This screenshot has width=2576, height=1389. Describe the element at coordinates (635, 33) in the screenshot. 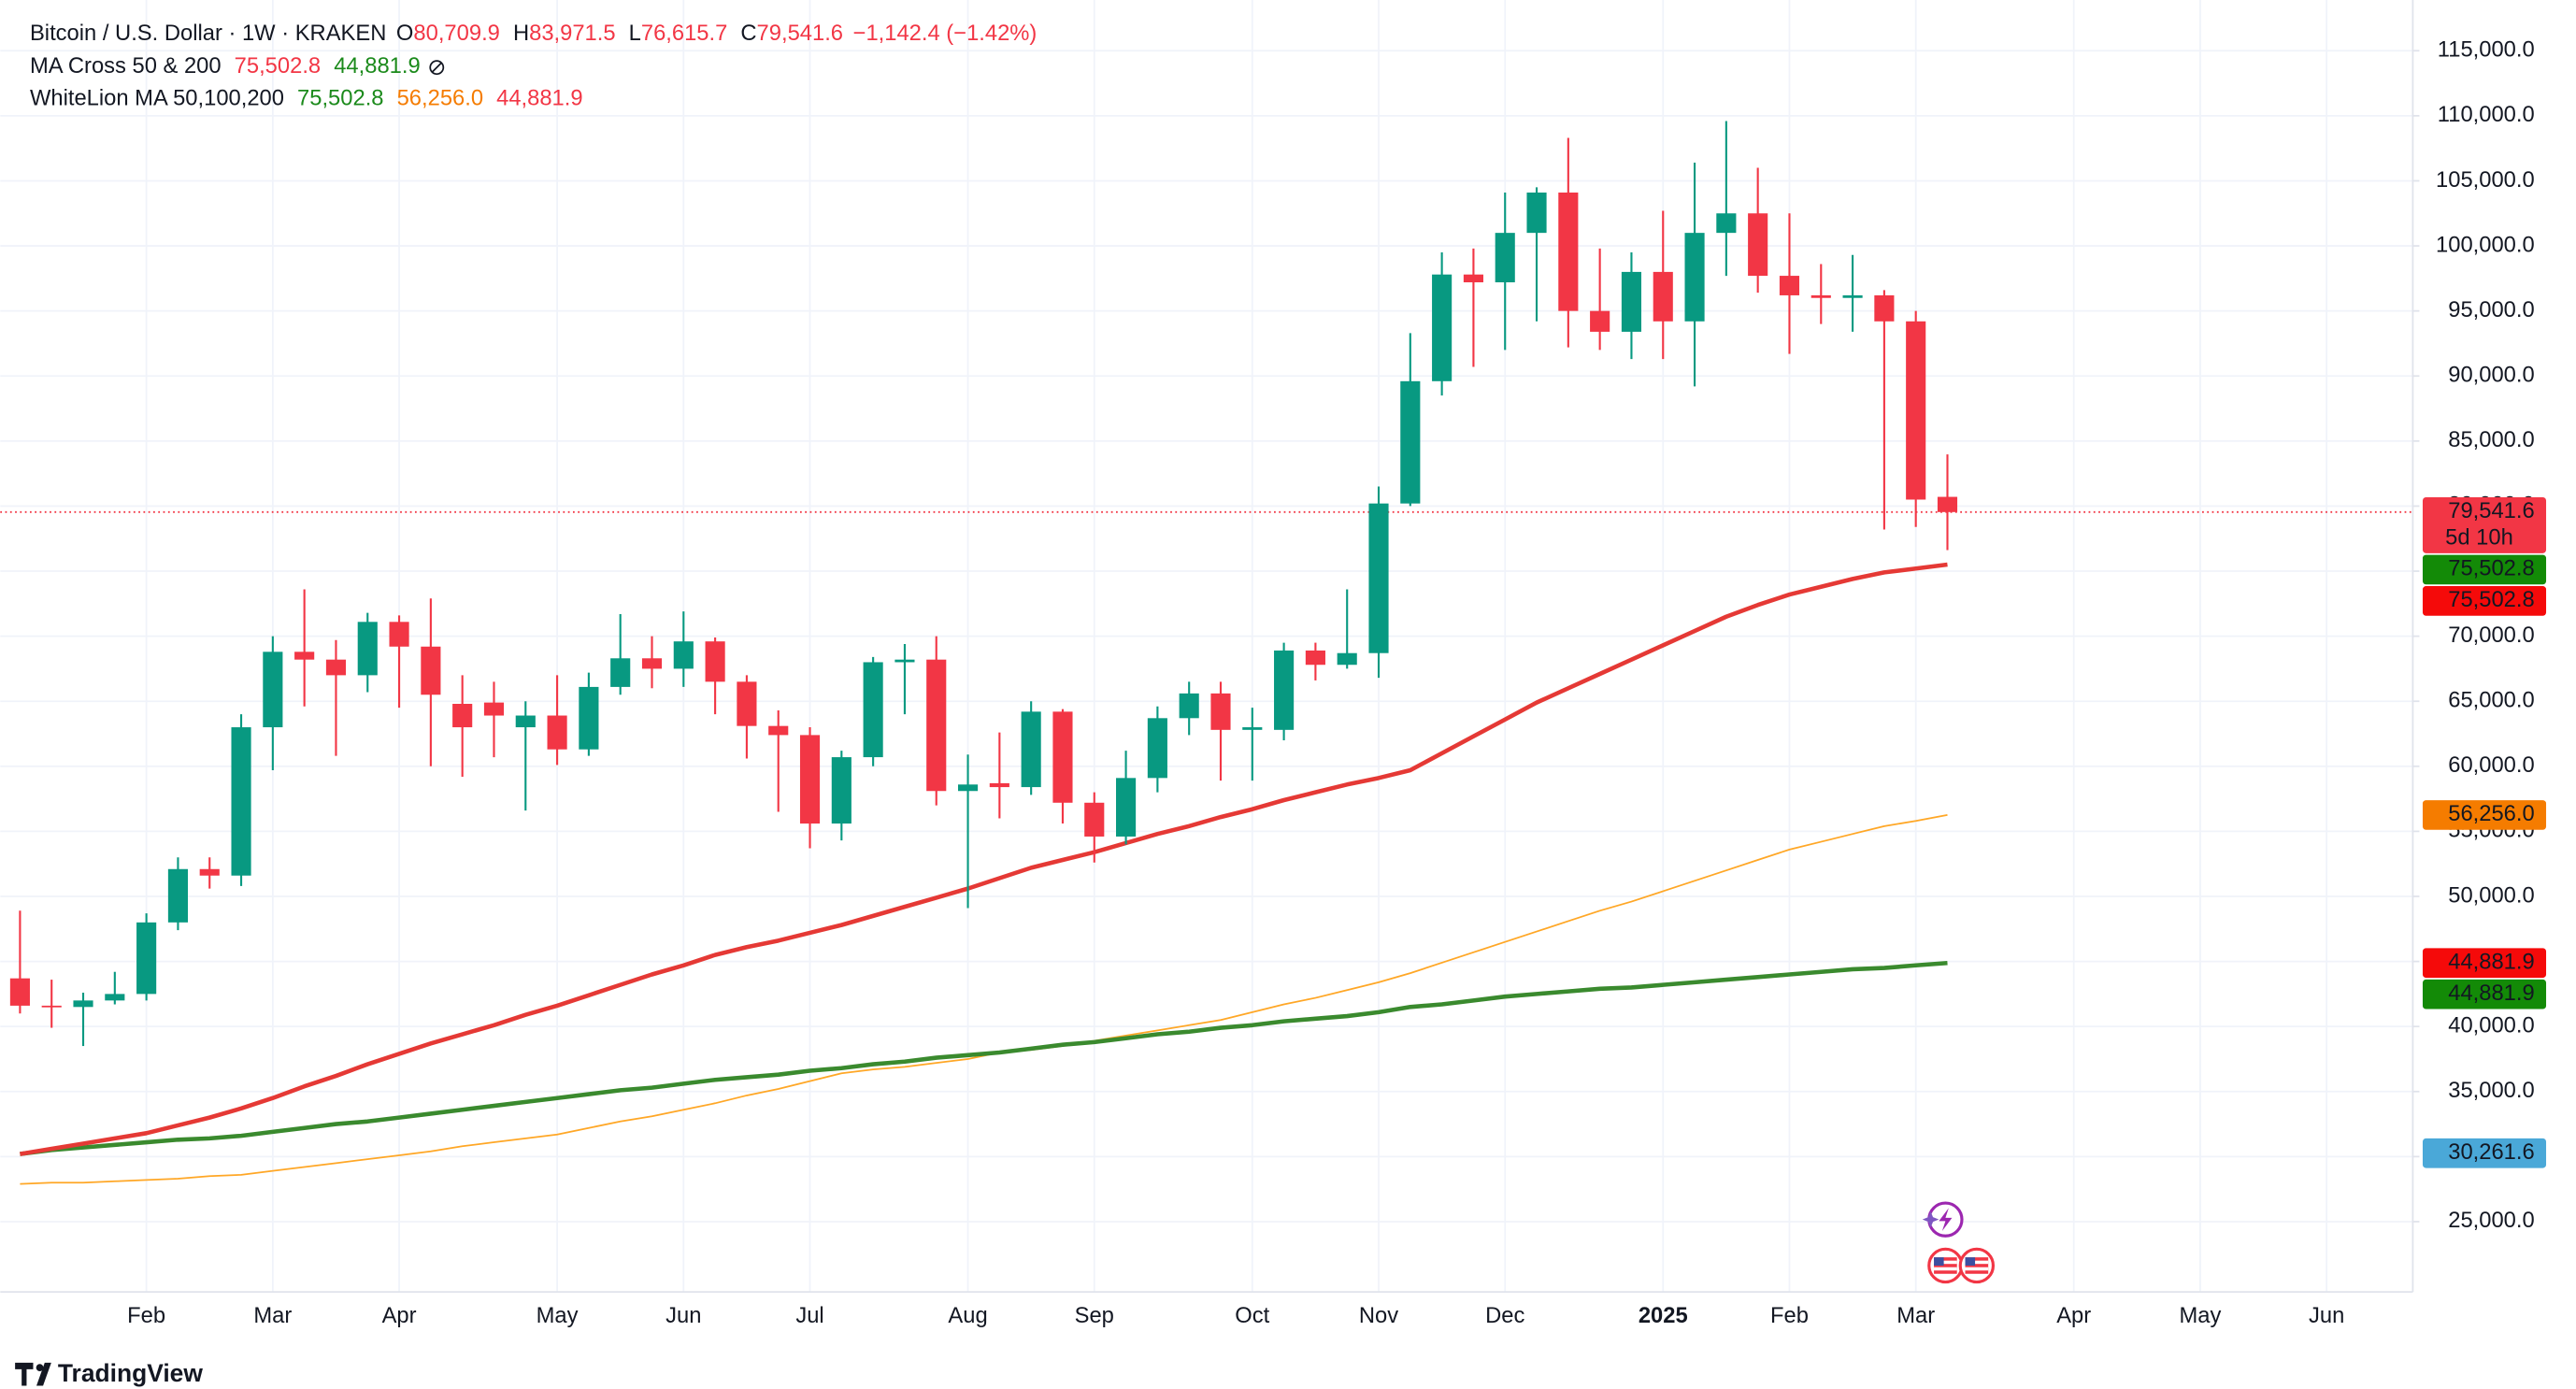

I see `ohlc-label: L` at that location.